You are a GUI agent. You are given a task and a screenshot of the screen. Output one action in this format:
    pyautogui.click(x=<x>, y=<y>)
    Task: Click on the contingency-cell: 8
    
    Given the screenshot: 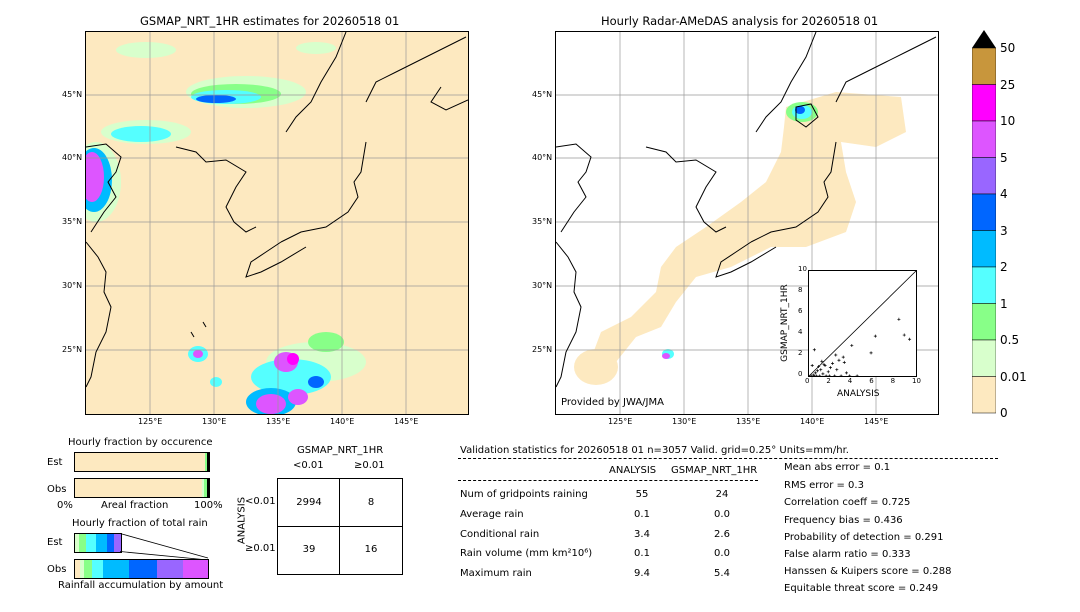 What is the action you would take?
    pyautogui.click(x=371, y=502)
    